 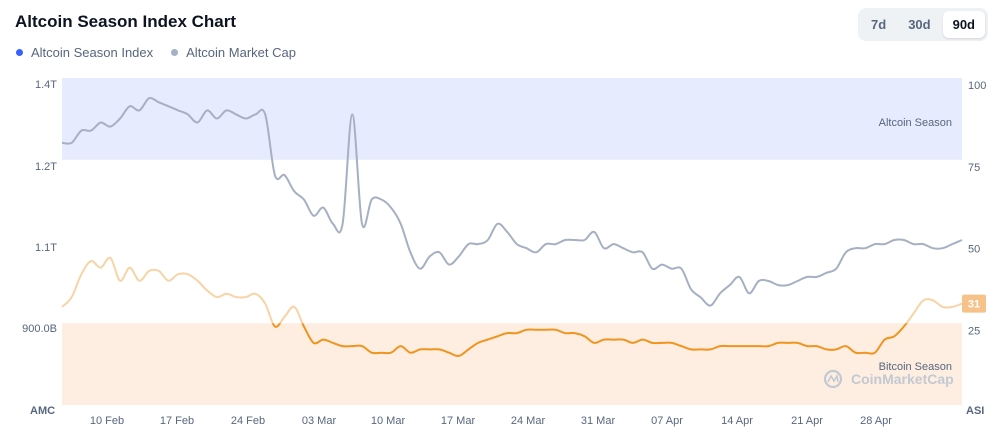 I want to click on x-axis-tick: 03 Mar, so click(x=319, y=421).